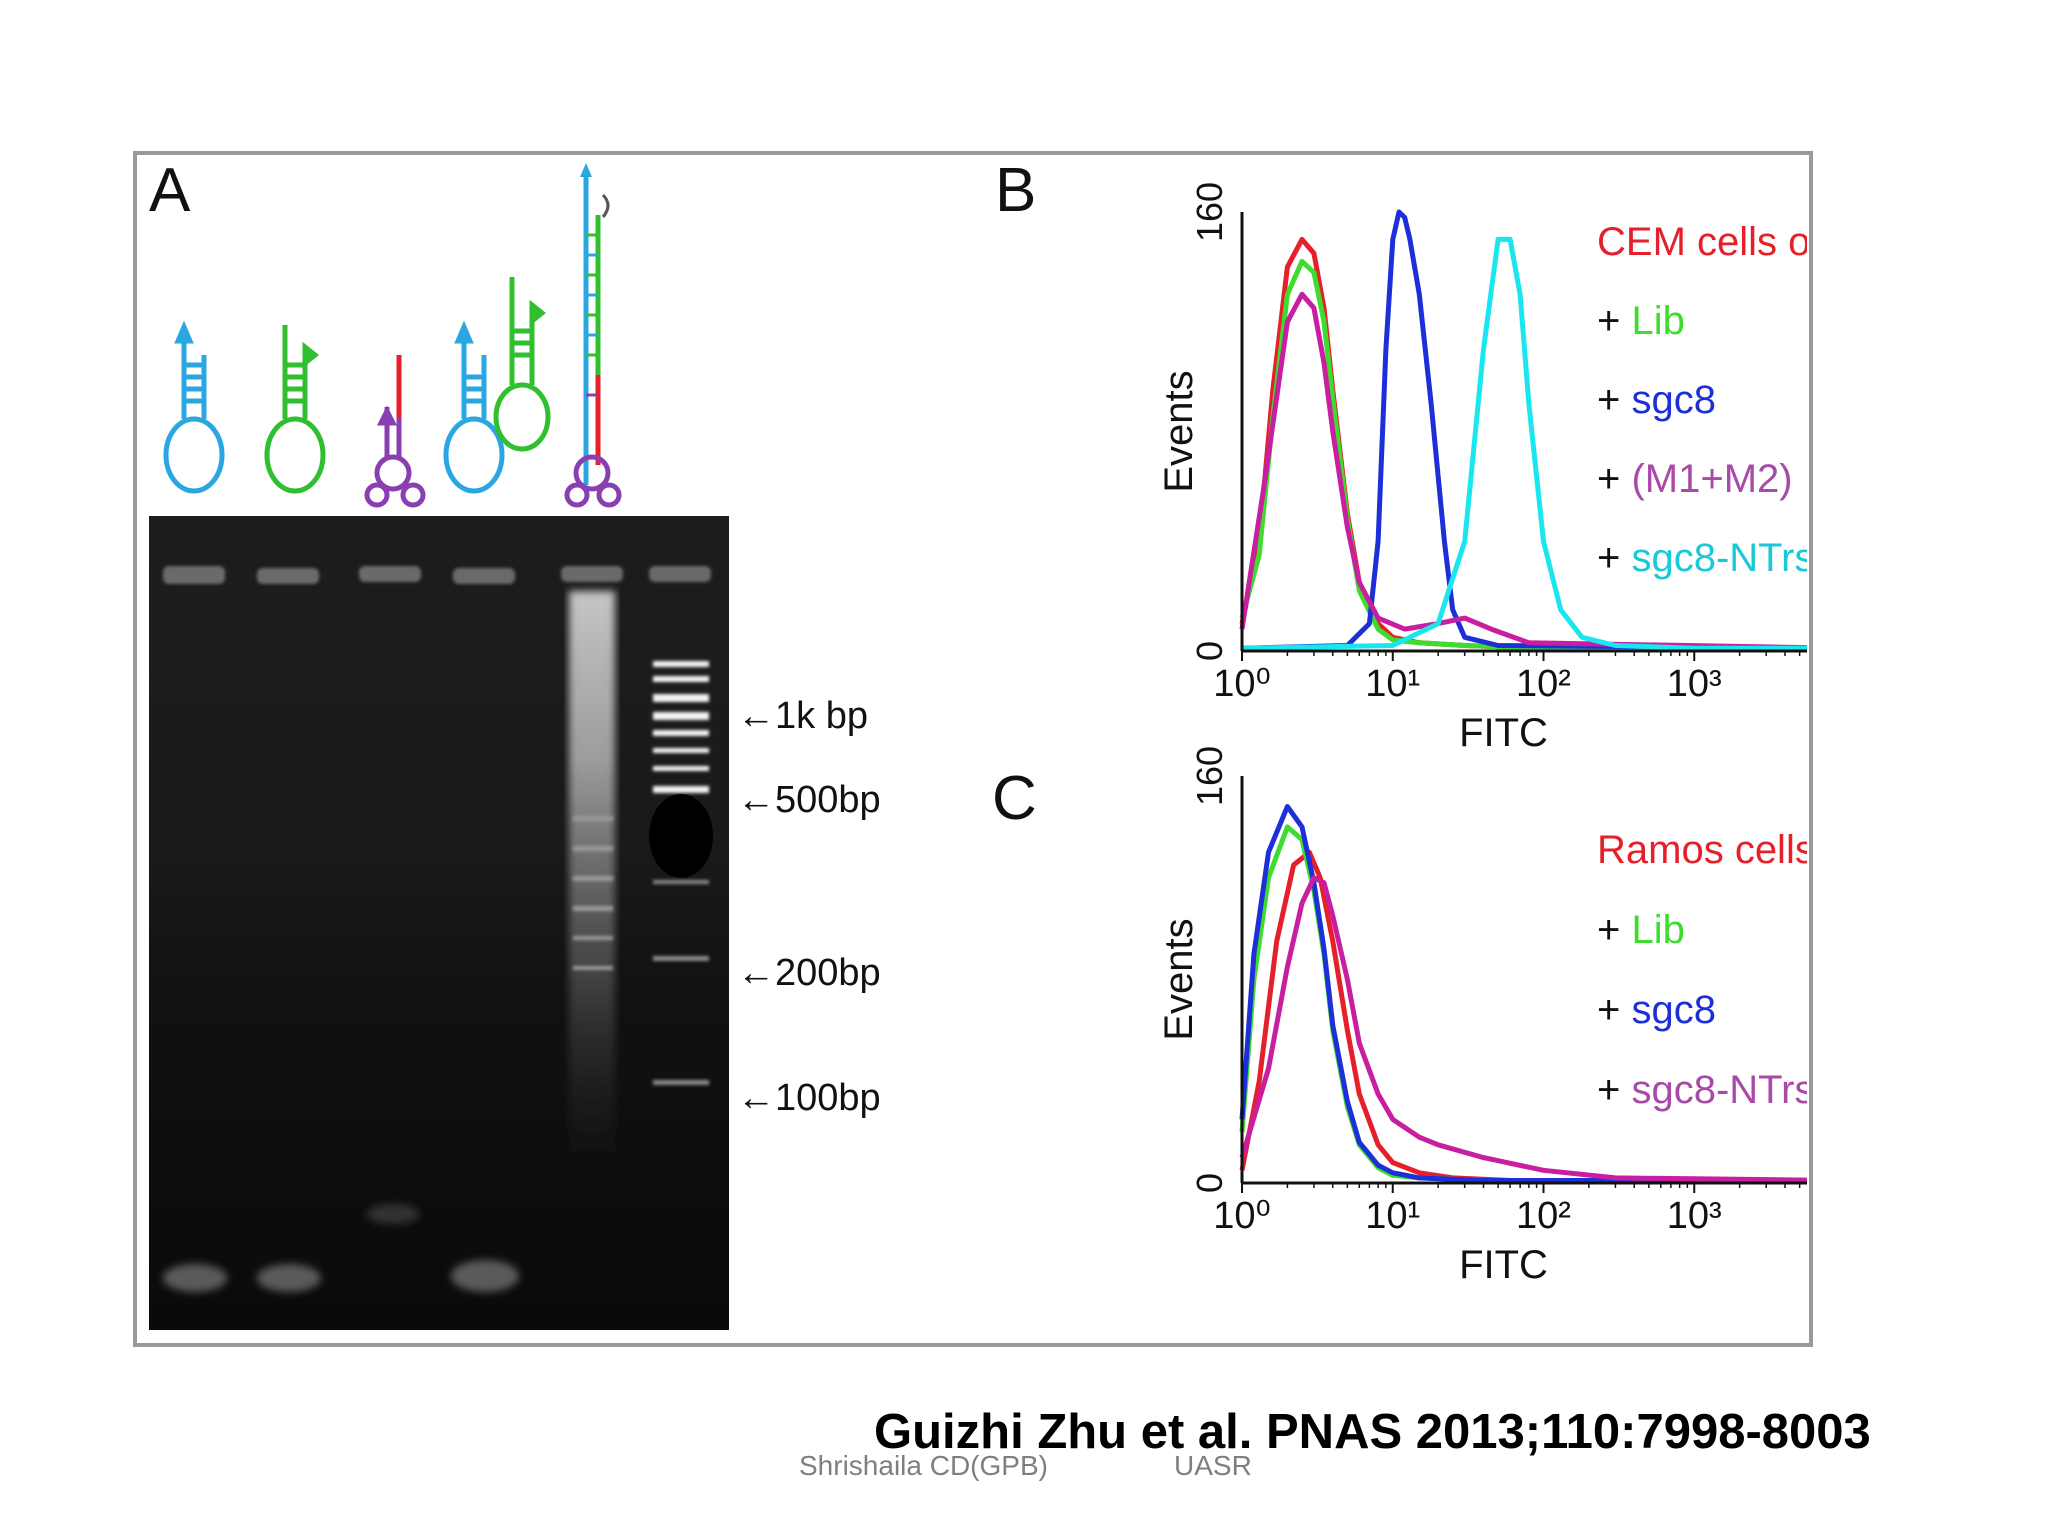 Image resolution: width=2048 pixels, height=1536 pixels. I want to click on footer-author: Shrishaila CD(GPB), so click(923, 1465).